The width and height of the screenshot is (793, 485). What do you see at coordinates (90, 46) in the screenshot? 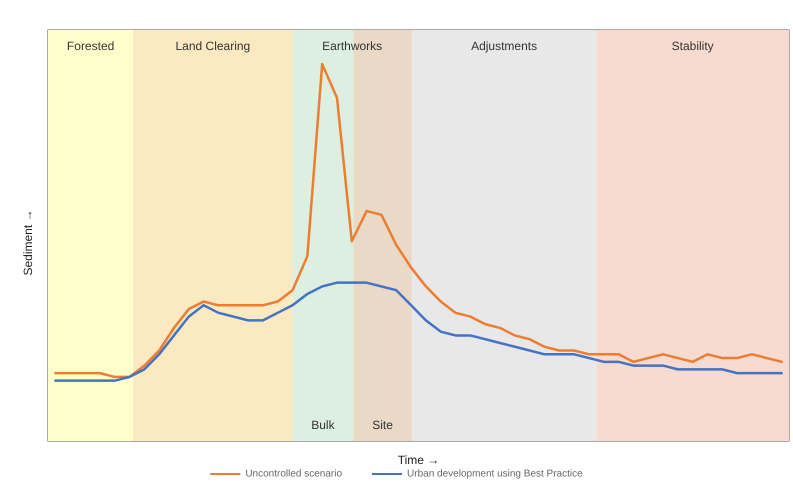
I see `text: Forested` at bounding box center [90, 46].